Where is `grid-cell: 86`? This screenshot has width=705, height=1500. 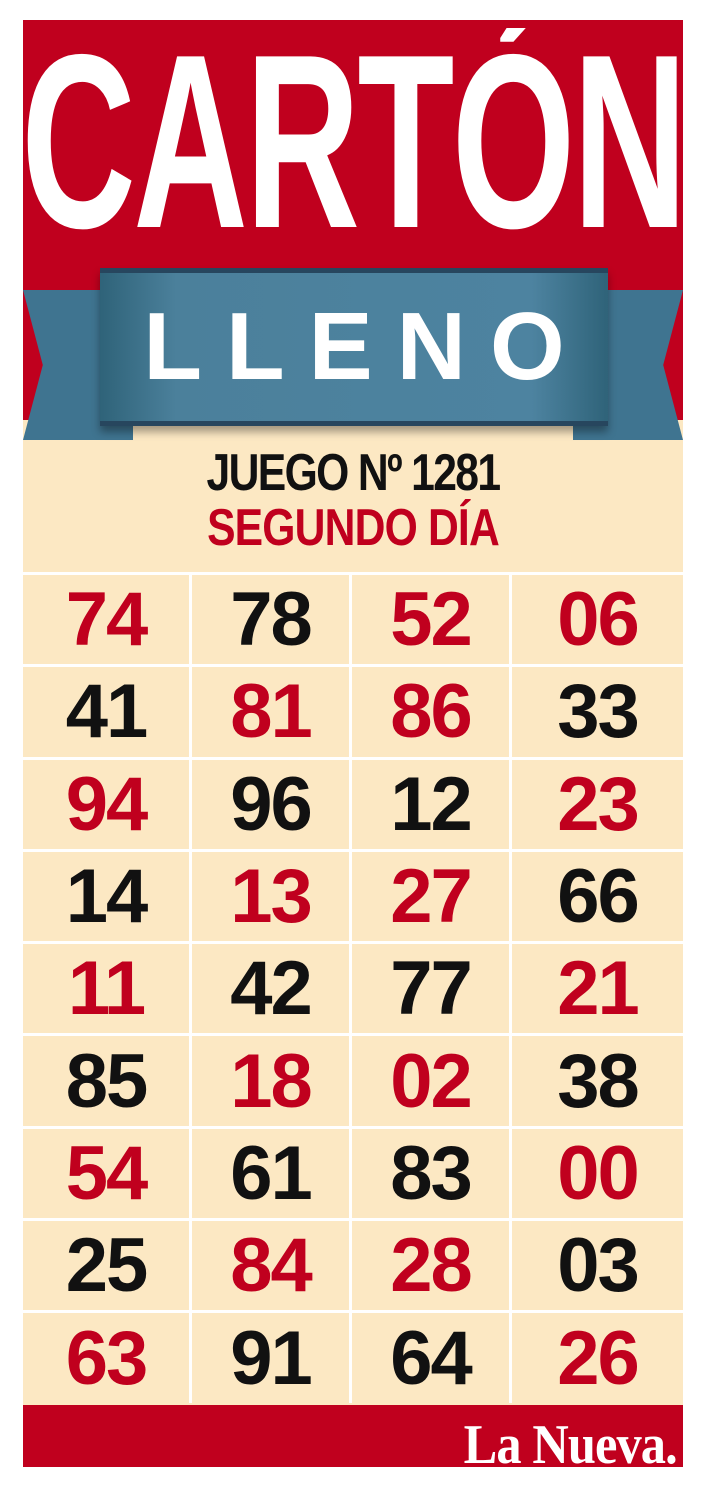
grid-cell: 86 is located at coordinates (432, 710).